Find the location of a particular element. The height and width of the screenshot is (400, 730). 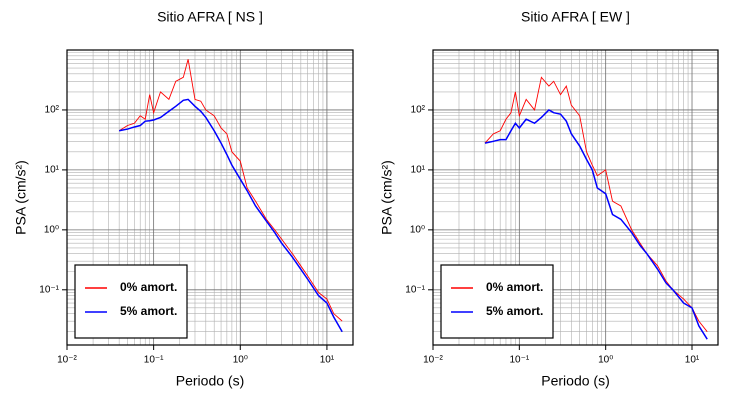

chart-title: Sitio AFRA [ EW ] is located at coordinates (575, 17).